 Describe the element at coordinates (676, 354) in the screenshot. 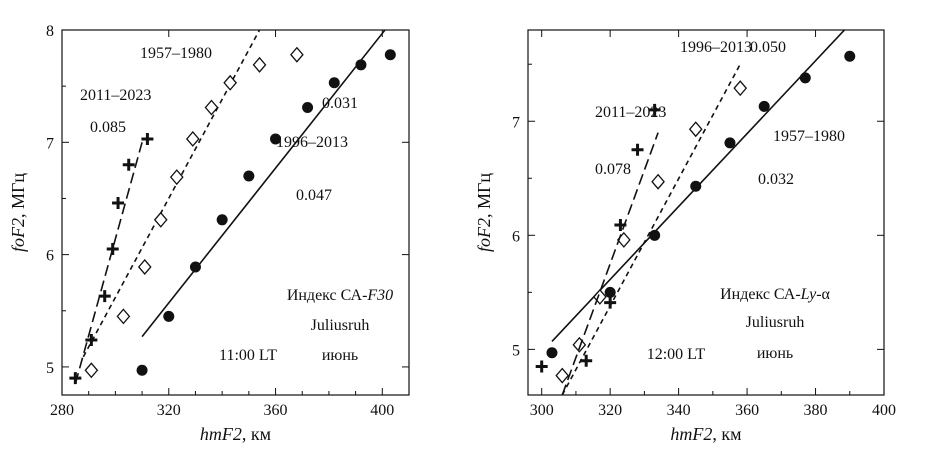

I see `time-label: 12:00 LT` at that location.